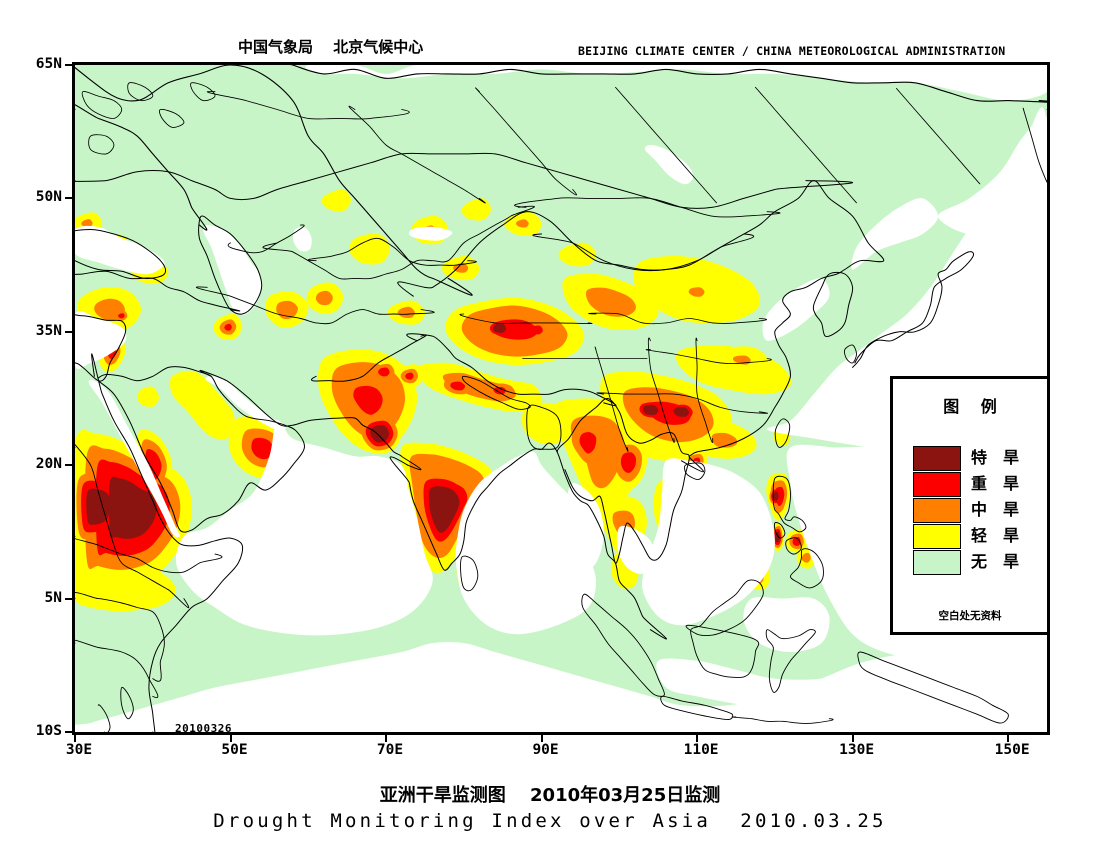 The image size is (1100, 850). Describe the element at coordinates (970, 616) in the screenshot. I see `legend-footnote: 空白处无资料` at that location.